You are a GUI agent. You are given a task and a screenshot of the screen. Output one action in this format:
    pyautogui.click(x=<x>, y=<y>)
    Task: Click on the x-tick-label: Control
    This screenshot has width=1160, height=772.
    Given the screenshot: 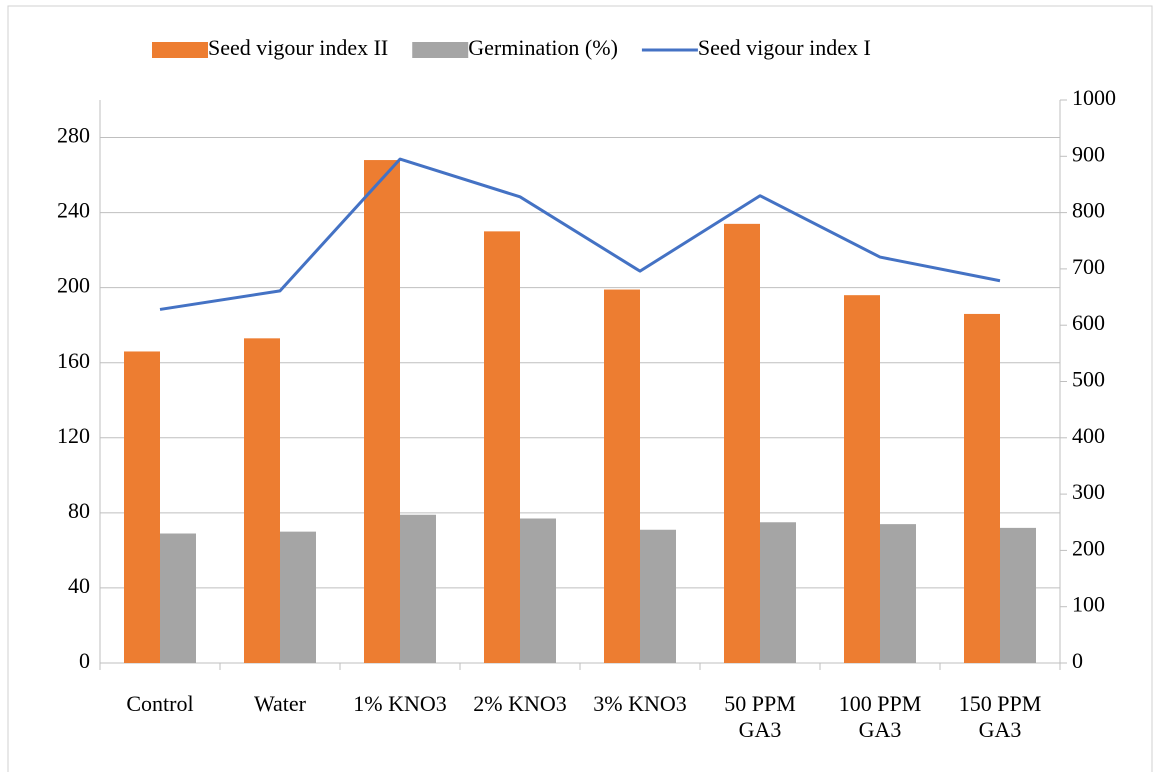 What is the action you would take?
    pyautogui.click(x=160, y=703)
    